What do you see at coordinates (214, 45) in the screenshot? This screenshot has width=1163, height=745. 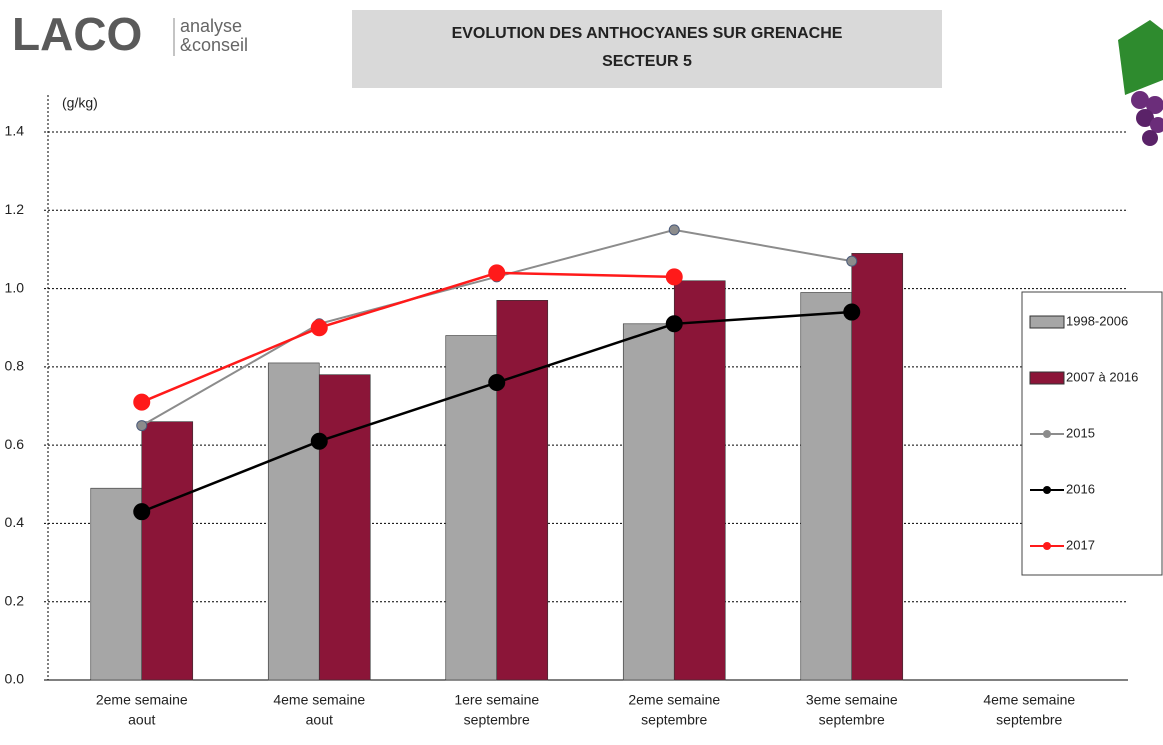 I see `logo-sub: &conseil` at bounding box center [214, 45].